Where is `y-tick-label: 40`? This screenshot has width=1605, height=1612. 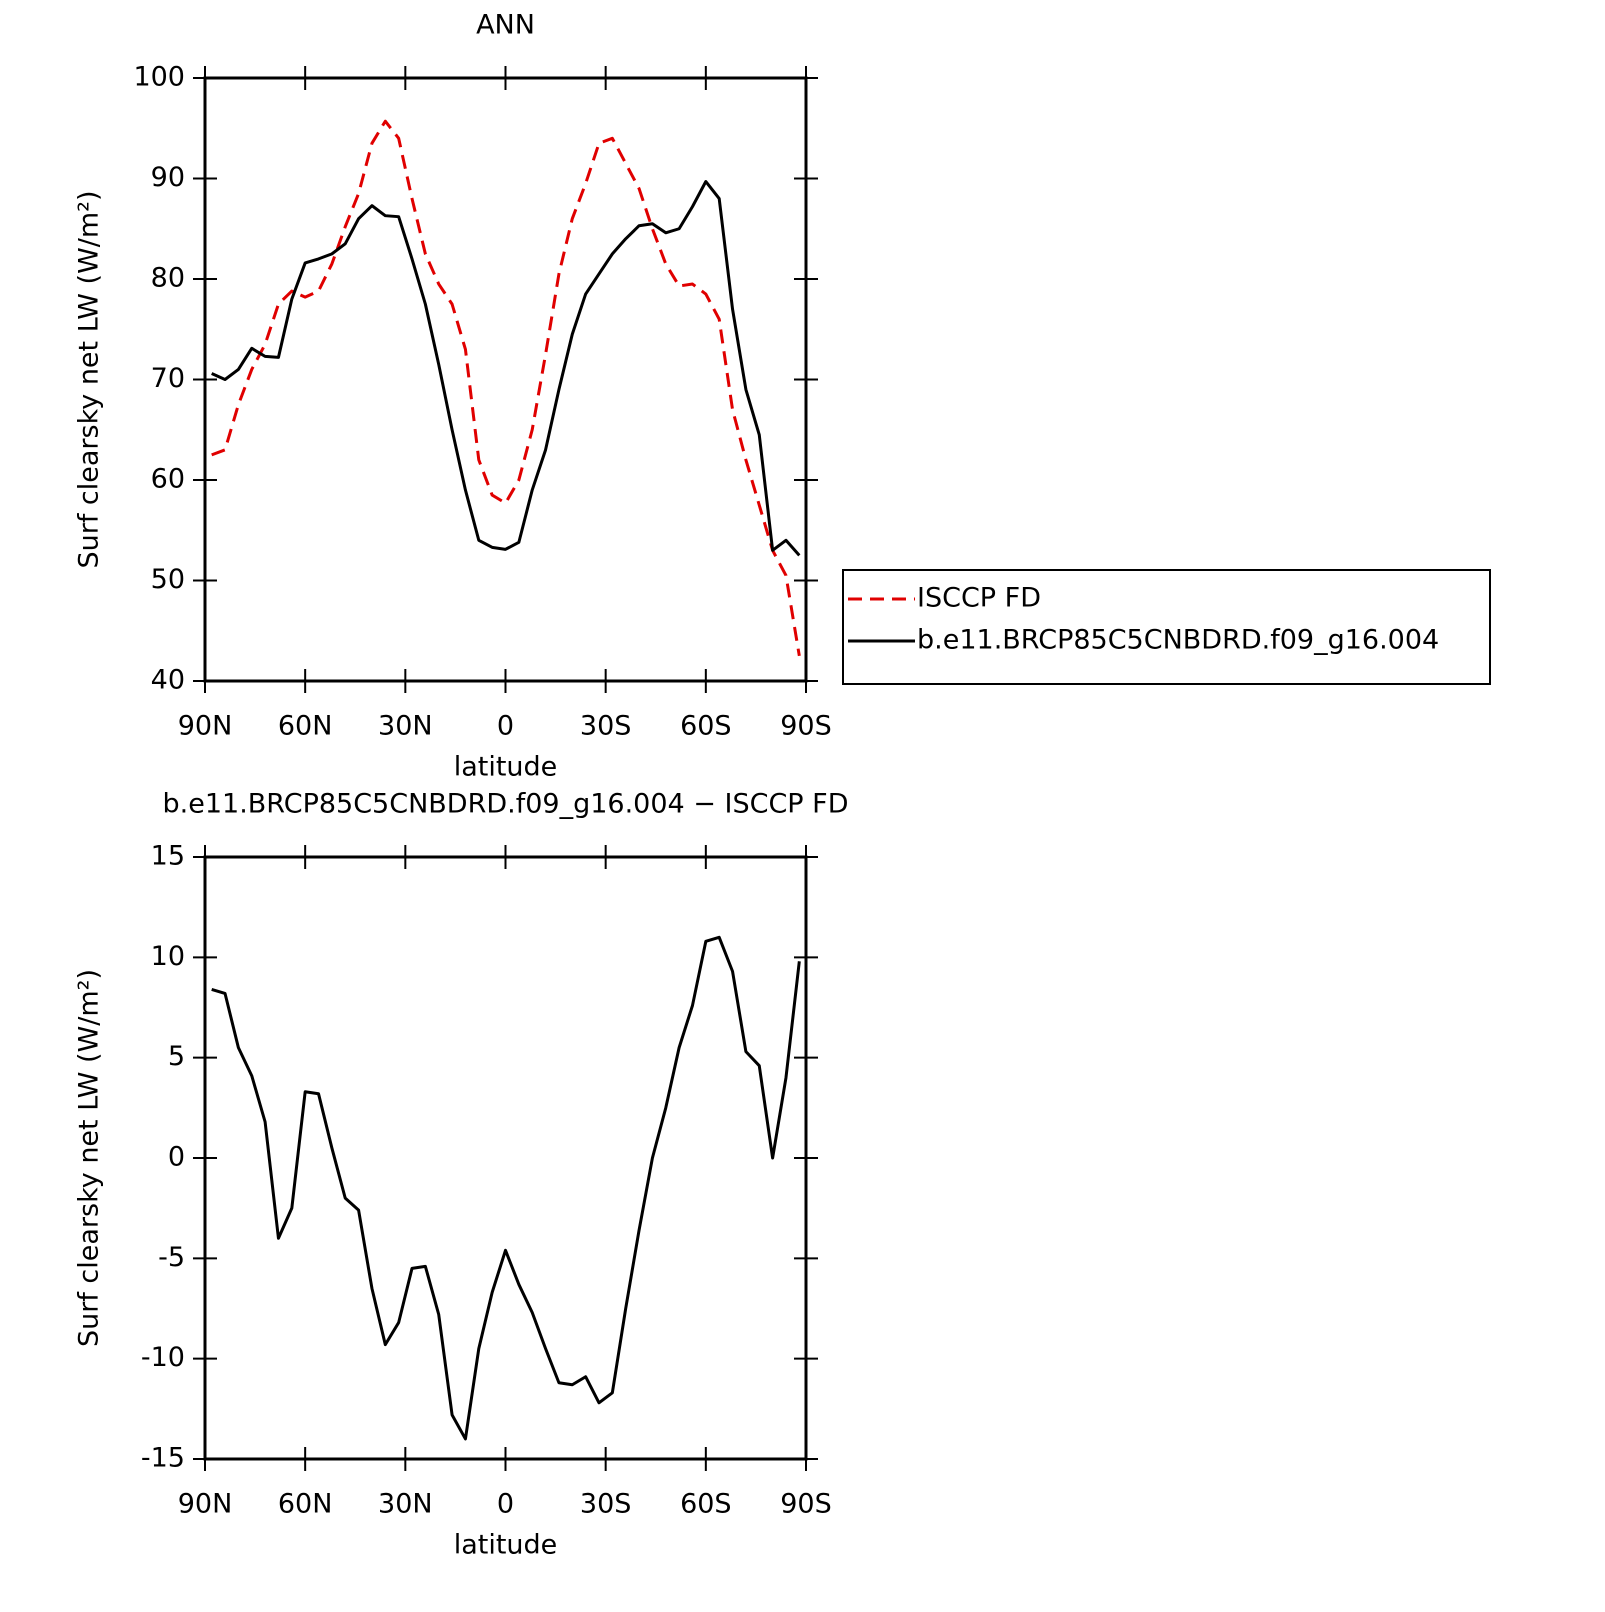
y-tick-label: 40 is located at coordinates (168, 680).